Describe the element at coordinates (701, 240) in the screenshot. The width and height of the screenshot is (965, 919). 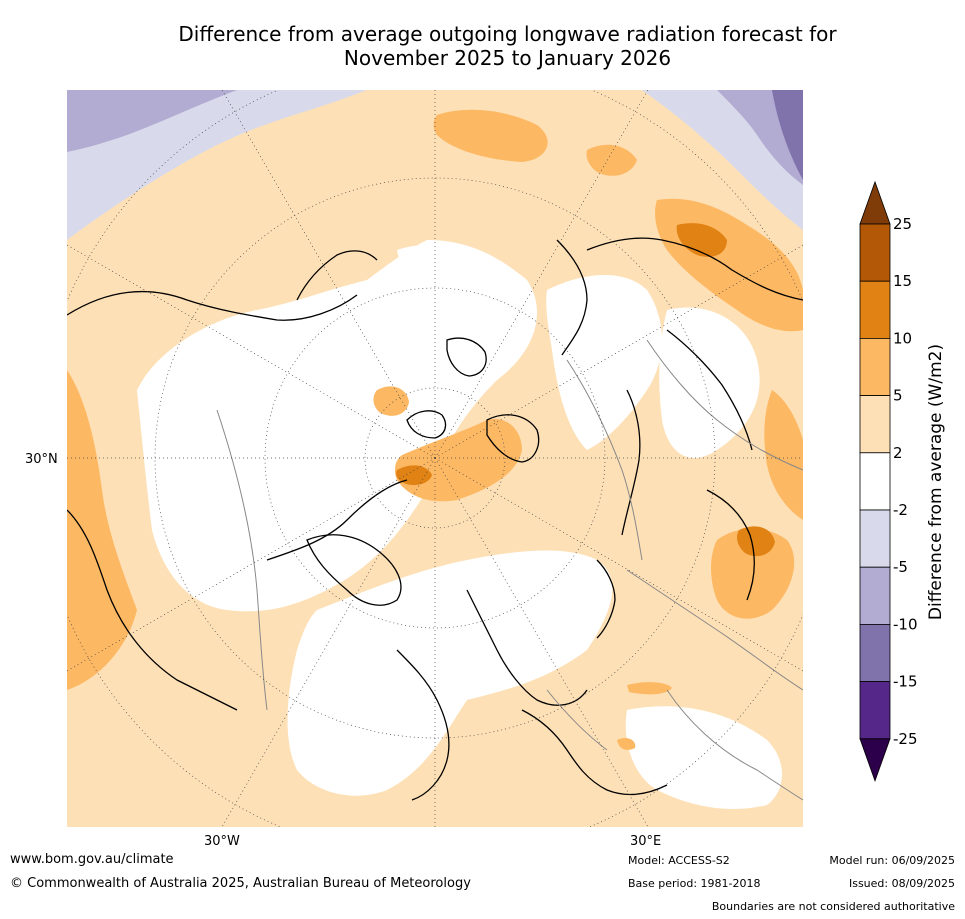
I see `anomaly-strong-east-asia` at that location.